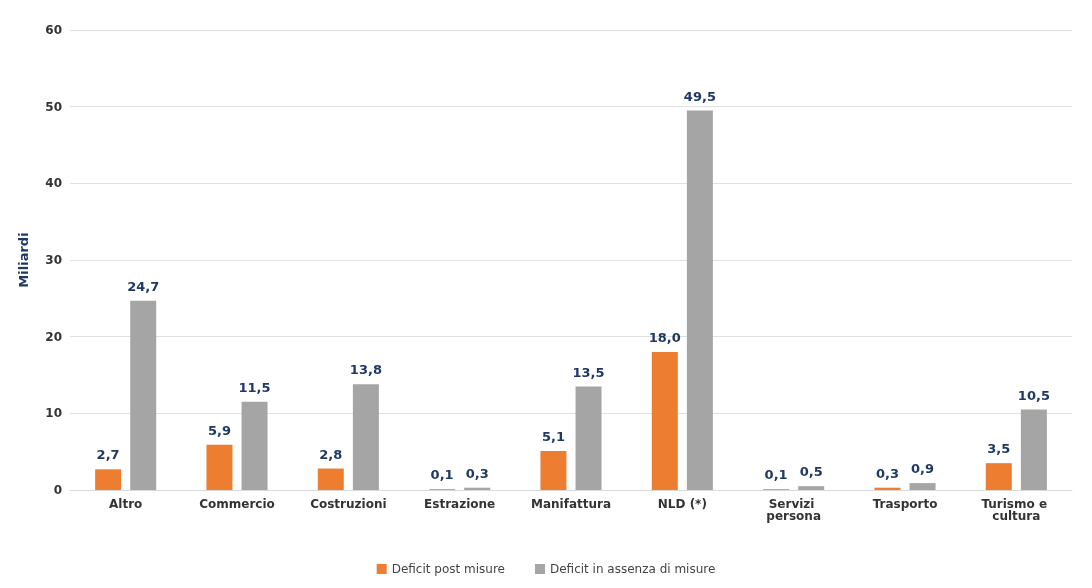 The width and height of the screenshot is (1092, 588). I want to click on data-label: 18,0, so click(664, 337).